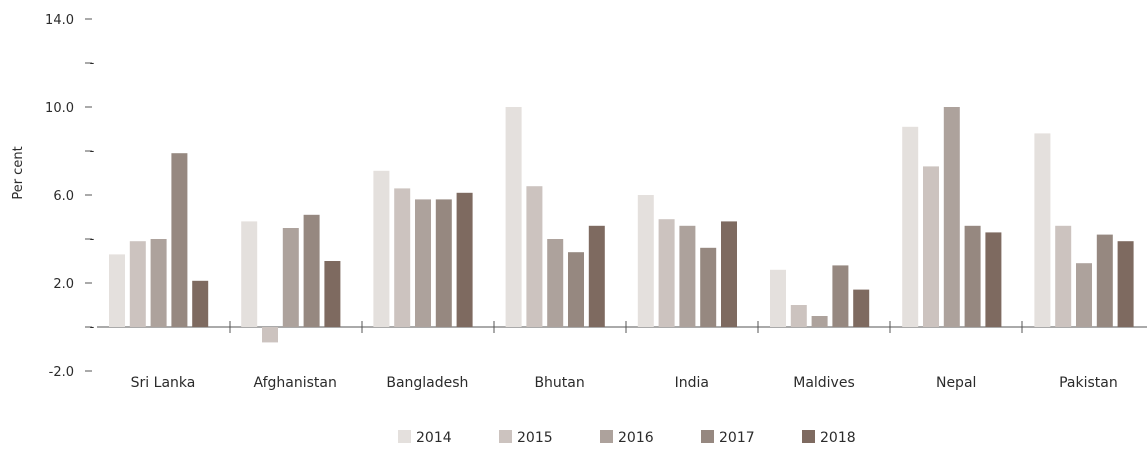 The width and height of the screenshot is (1147, 453). What do you see at coordinates (434, 438) in the screenshot?
I see `legend-label: 2014` at bounding box center [434, 438].